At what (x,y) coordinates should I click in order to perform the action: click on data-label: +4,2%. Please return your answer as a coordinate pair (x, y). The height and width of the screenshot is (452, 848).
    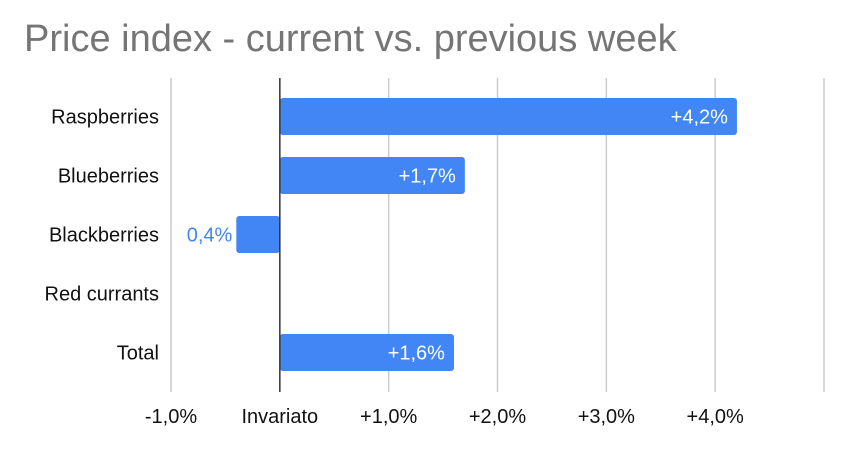
    Looking at the image, I should click on (699, 118).